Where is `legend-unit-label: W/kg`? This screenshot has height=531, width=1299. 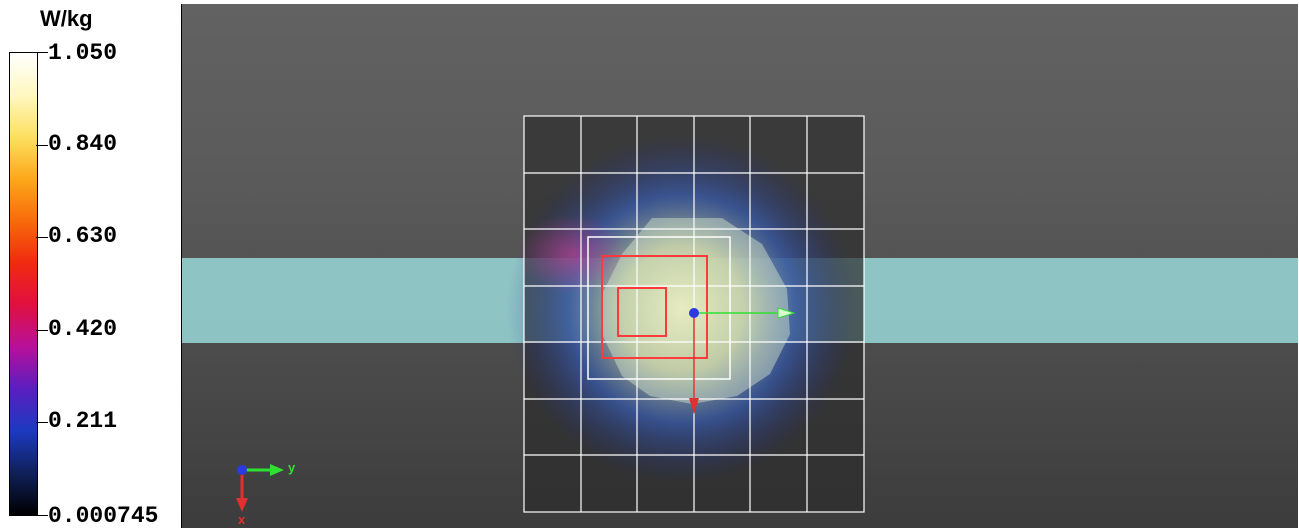 legend-unit-label: W/kg is located at coordinates (66, 18).